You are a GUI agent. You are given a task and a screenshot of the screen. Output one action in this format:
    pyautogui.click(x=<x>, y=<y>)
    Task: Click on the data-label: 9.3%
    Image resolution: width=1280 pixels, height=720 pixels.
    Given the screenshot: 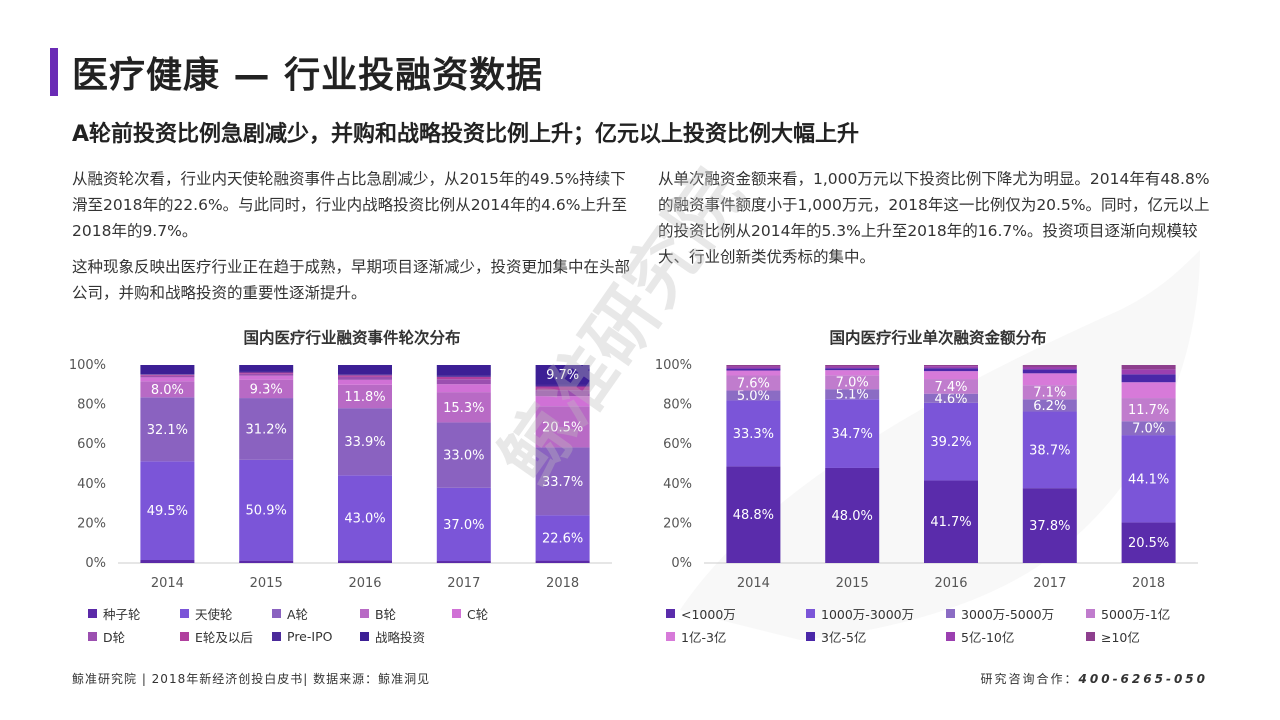 What is the action you would take?
    pyautogui.click(x=266, y=389)
    